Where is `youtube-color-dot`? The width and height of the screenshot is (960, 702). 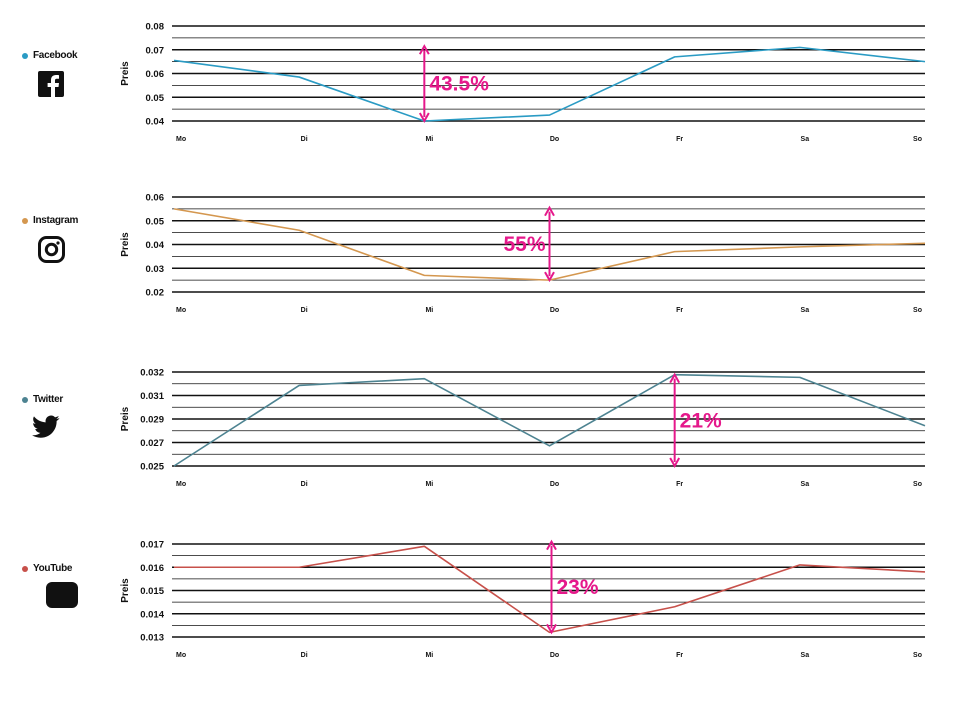 youtube-color-dot is located at coordinates (25, 568).